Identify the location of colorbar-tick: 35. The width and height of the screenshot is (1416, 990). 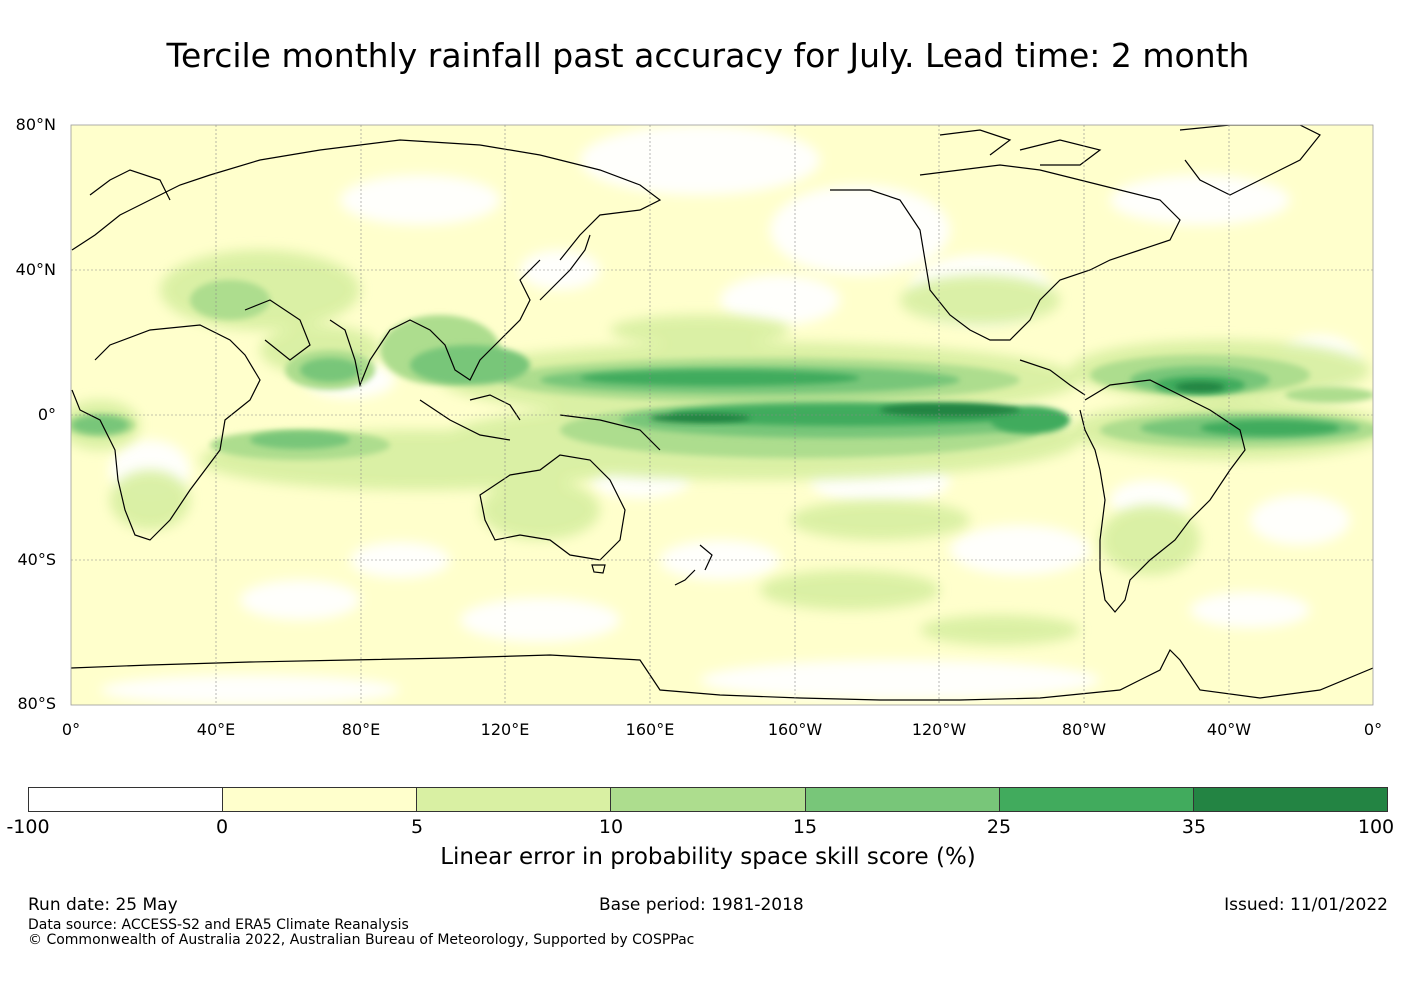
(1194, 827).